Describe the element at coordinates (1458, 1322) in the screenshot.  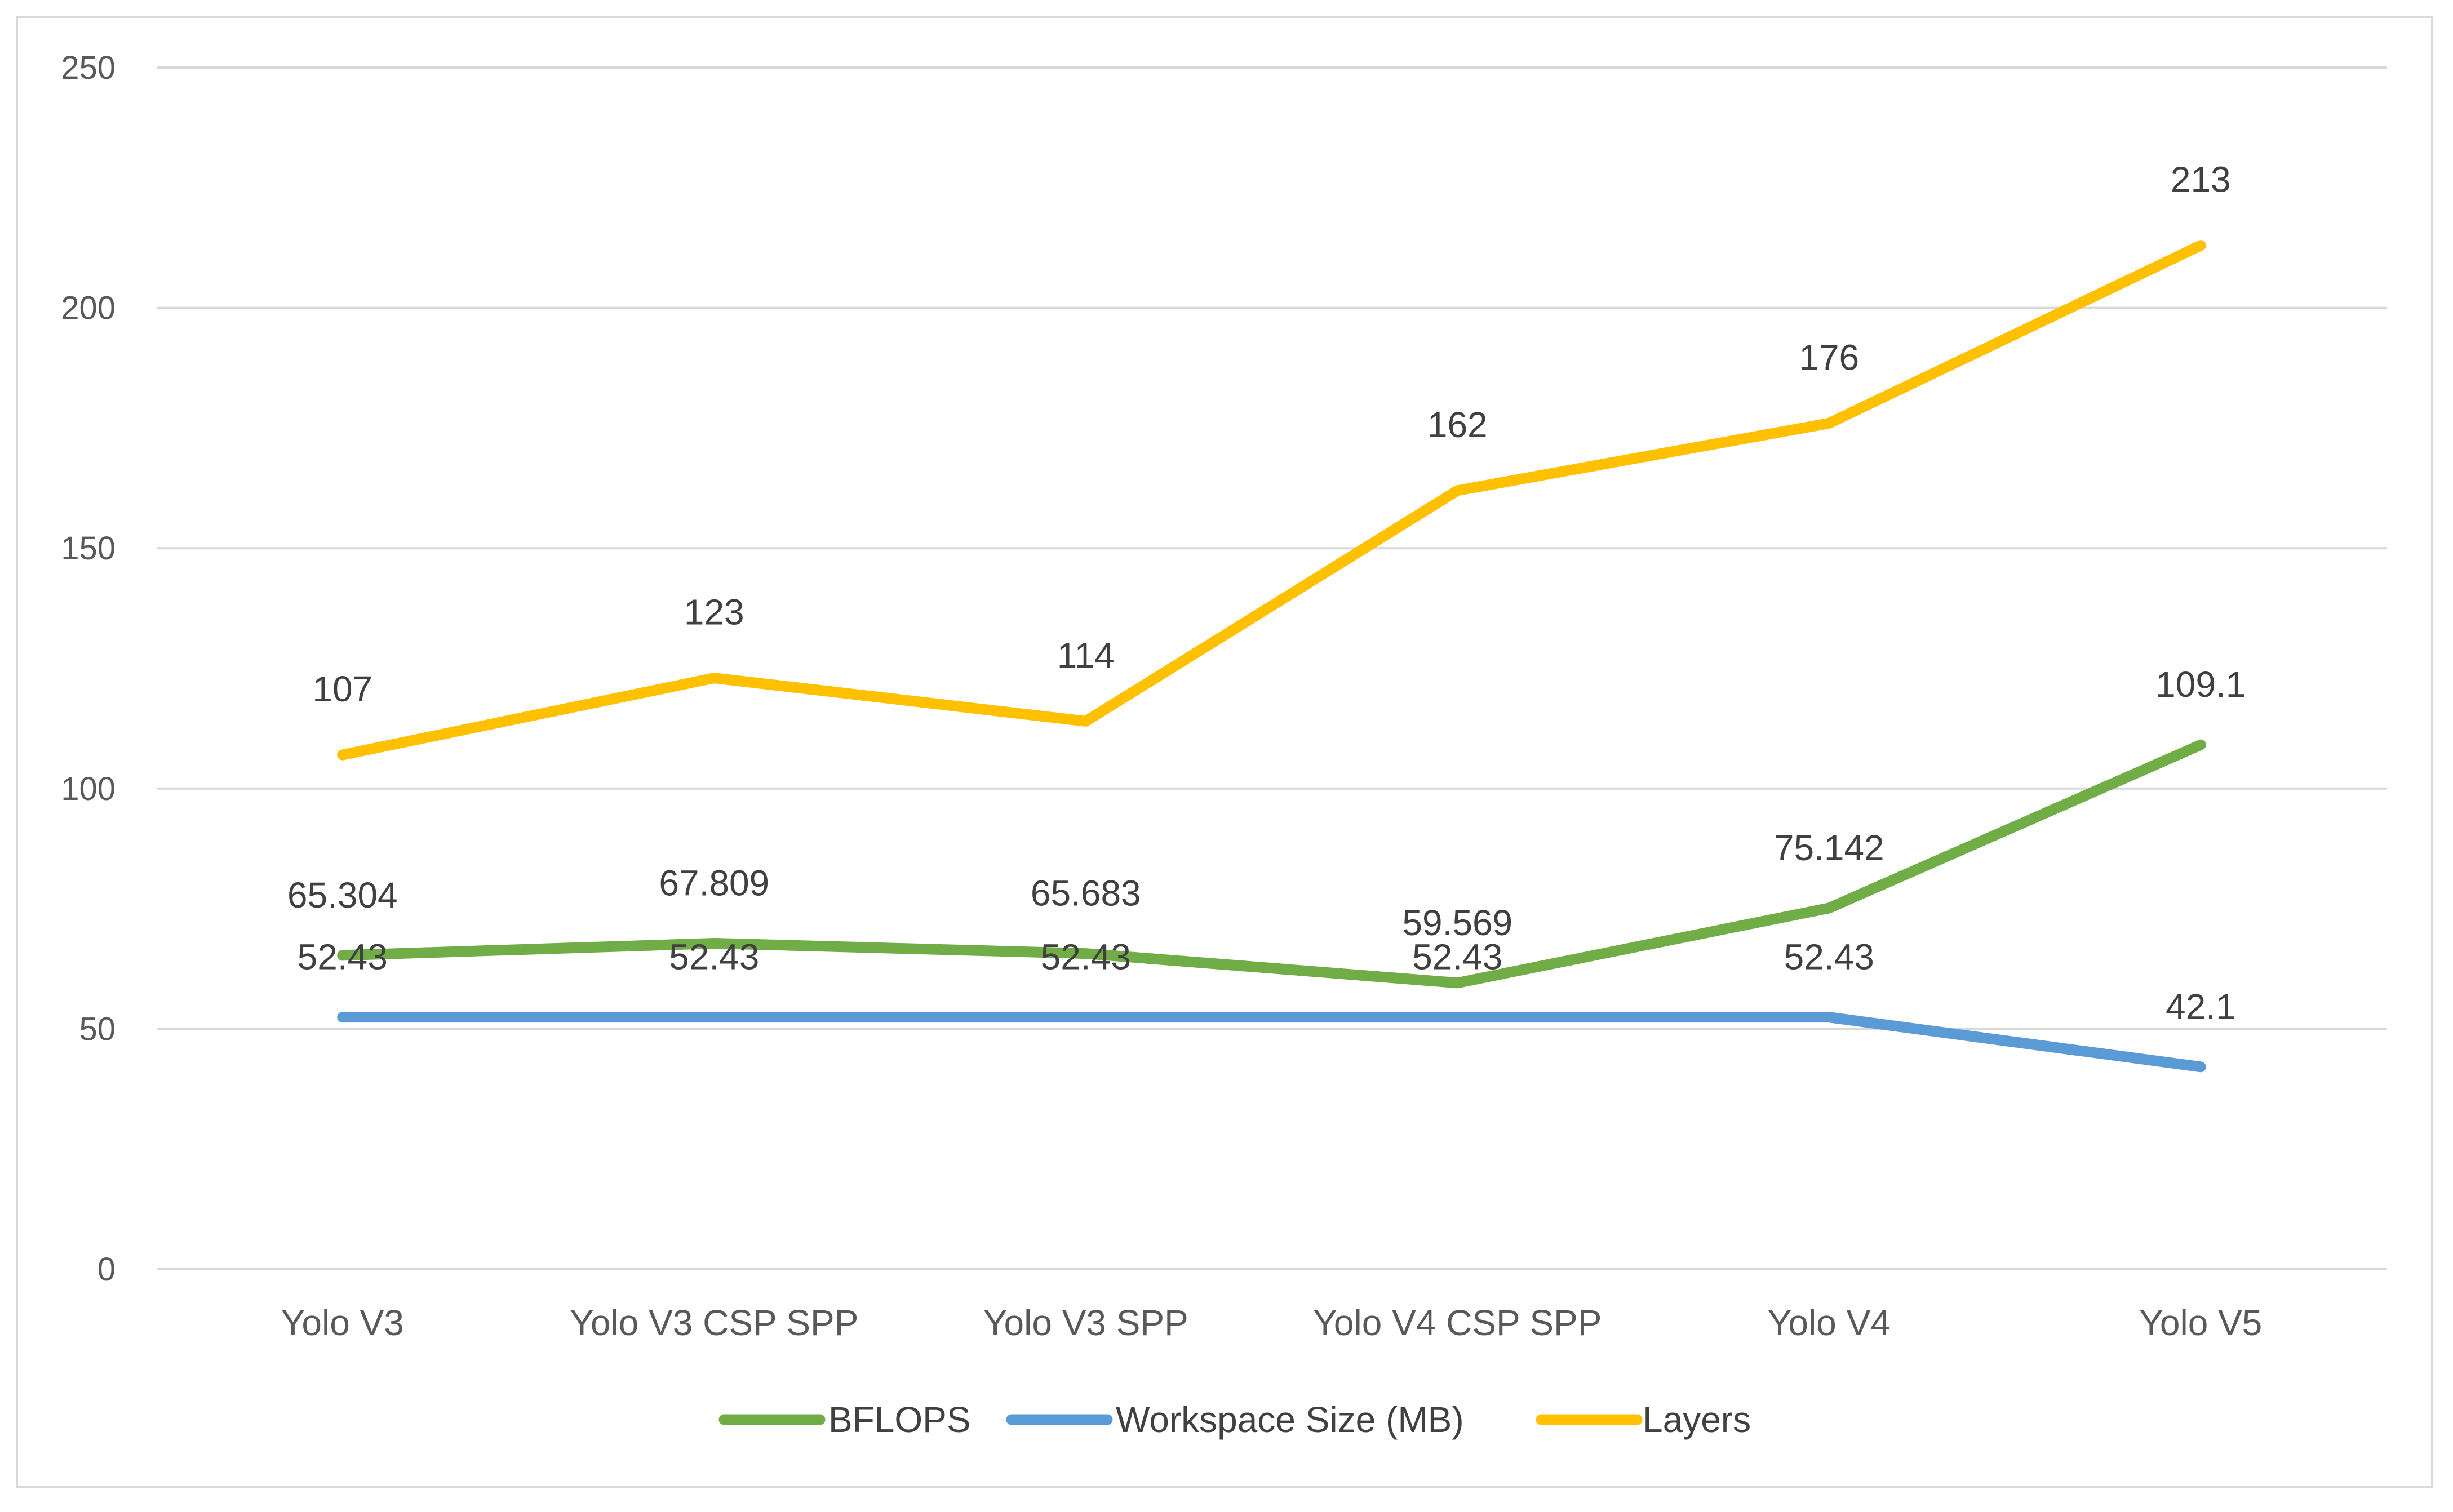
I see `x-tick-label: Yolo V4 CSP SPP` at that location.